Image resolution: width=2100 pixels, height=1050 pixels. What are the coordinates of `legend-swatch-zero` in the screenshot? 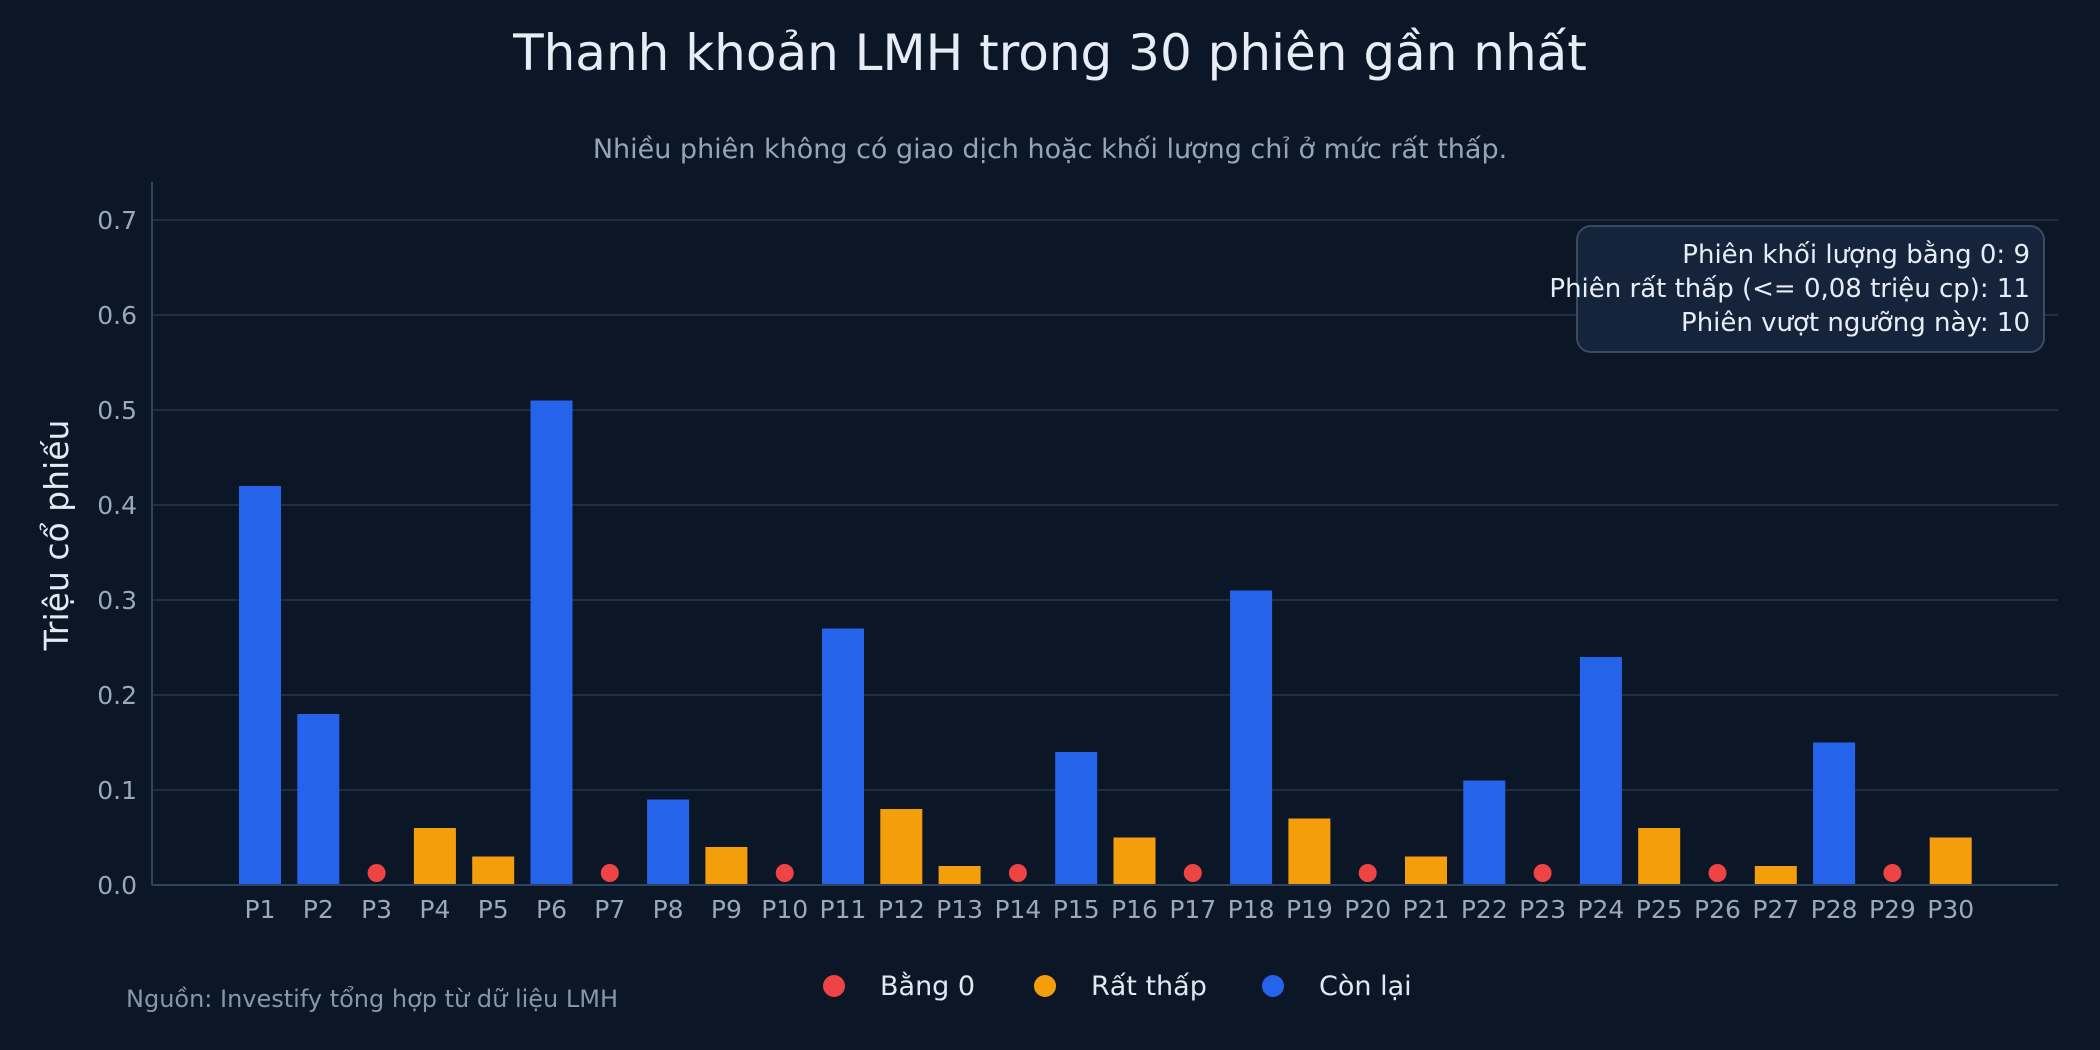 It's located at (834, 986).